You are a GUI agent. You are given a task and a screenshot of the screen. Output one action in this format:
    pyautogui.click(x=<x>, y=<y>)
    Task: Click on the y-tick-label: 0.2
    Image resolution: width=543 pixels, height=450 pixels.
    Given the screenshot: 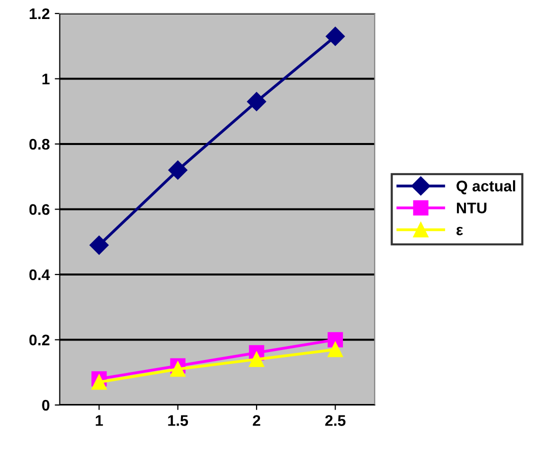 What is the action you would take?
    pyautogui.click(x=39, y=340)
    